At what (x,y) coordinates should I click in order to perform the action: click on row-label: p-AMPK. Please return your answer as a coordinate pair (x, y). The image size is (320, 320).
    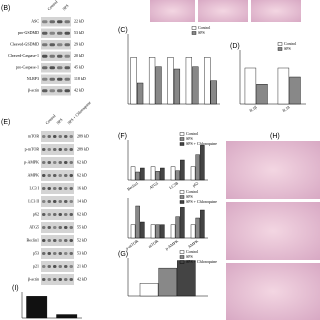
    Looking at the image, I should click on (31, 161).